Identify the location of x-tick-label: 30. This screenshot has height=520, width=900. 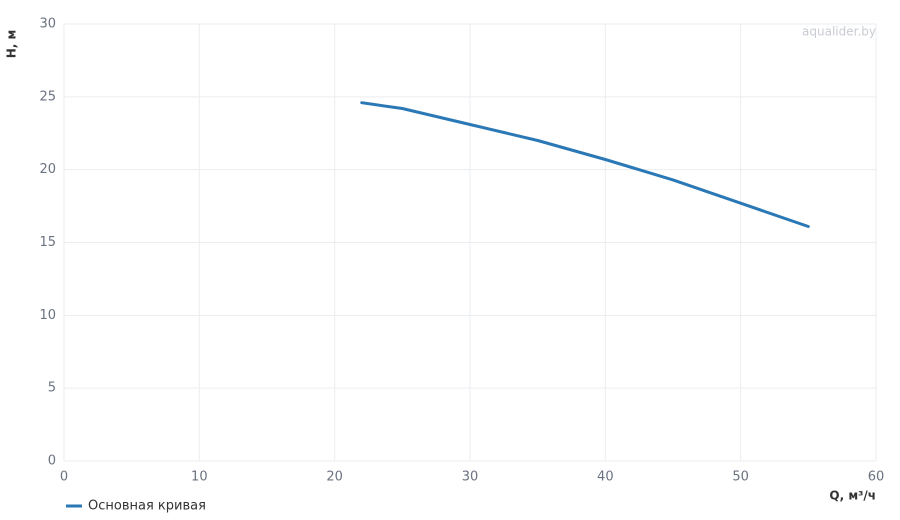
(470, 477).